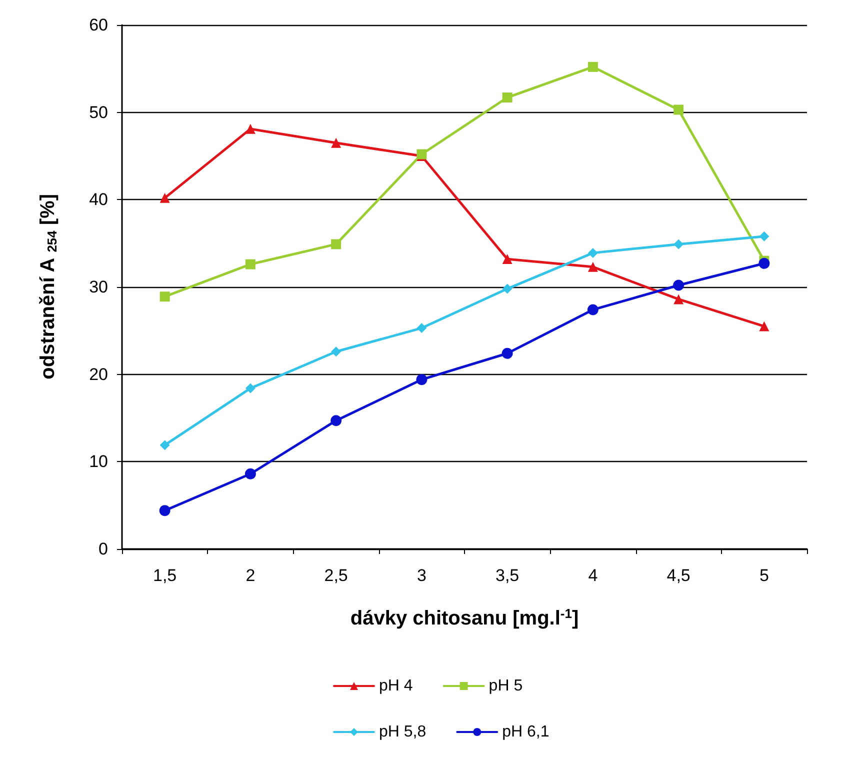 Image resolution: width=845 pixels, height=761 pixels. Describe the element at coordinates (593, 575) in the screenshot. I see `x-tick-label: 4` at that location.